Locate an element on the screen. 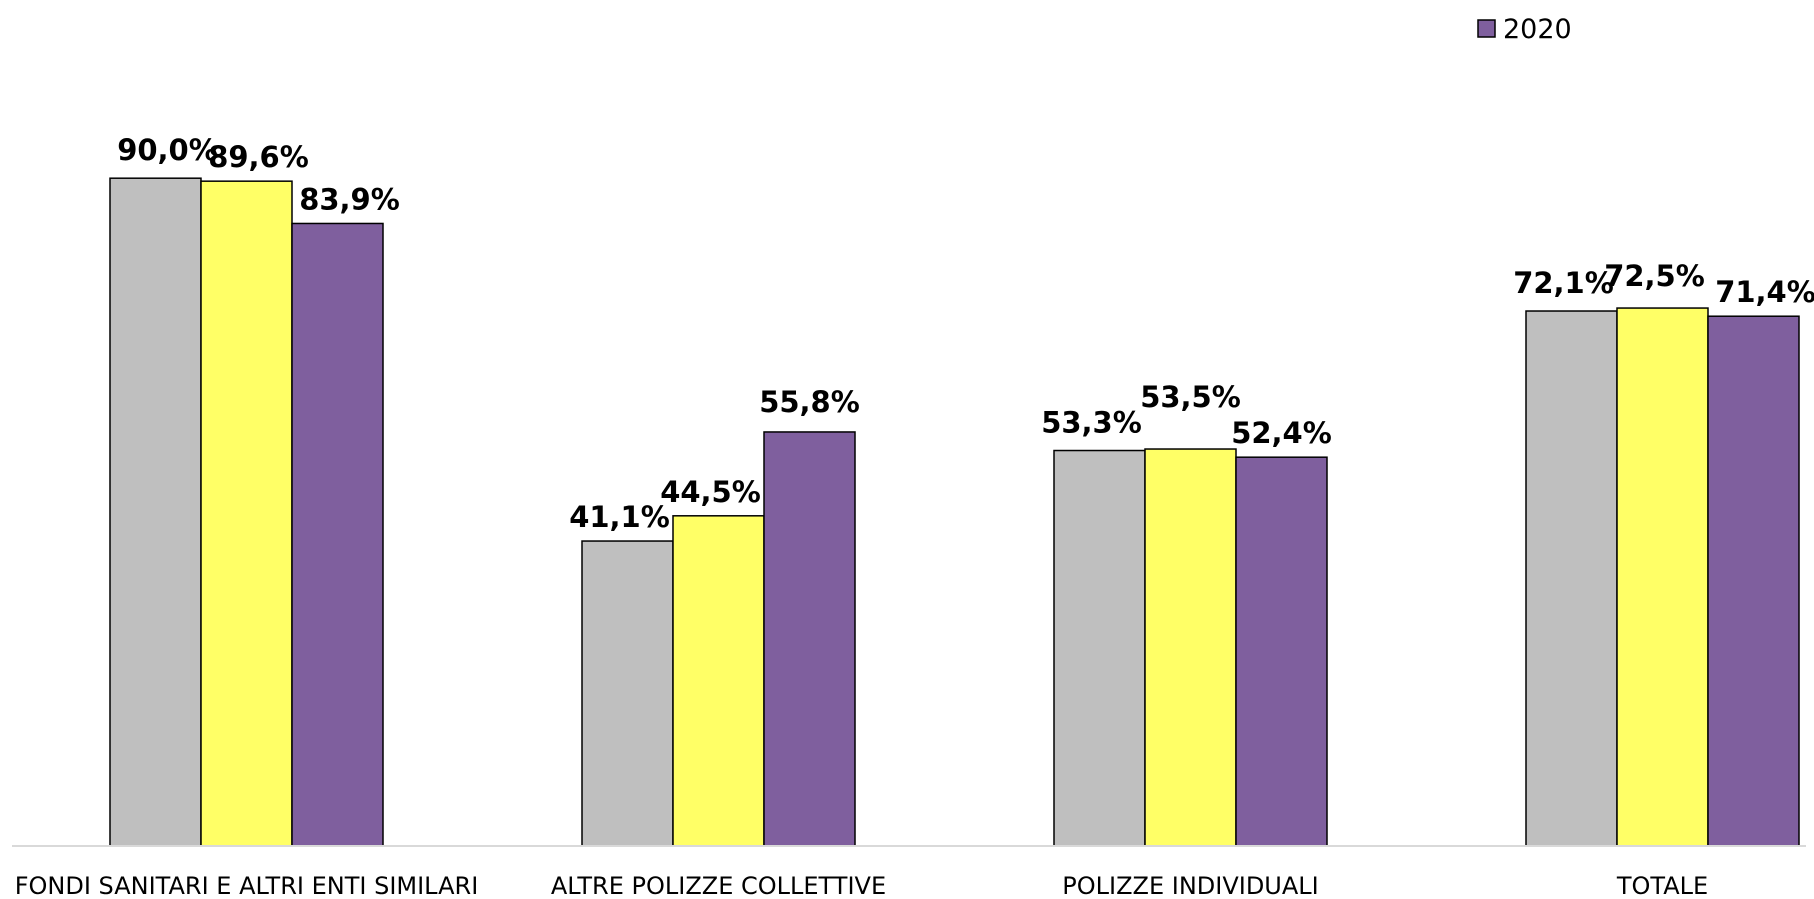 This screenshot has width=1814, height=899. category-label-polizze-individuali: POLIZZE INDIVIDUALI is located at coordinates (1190, 885).